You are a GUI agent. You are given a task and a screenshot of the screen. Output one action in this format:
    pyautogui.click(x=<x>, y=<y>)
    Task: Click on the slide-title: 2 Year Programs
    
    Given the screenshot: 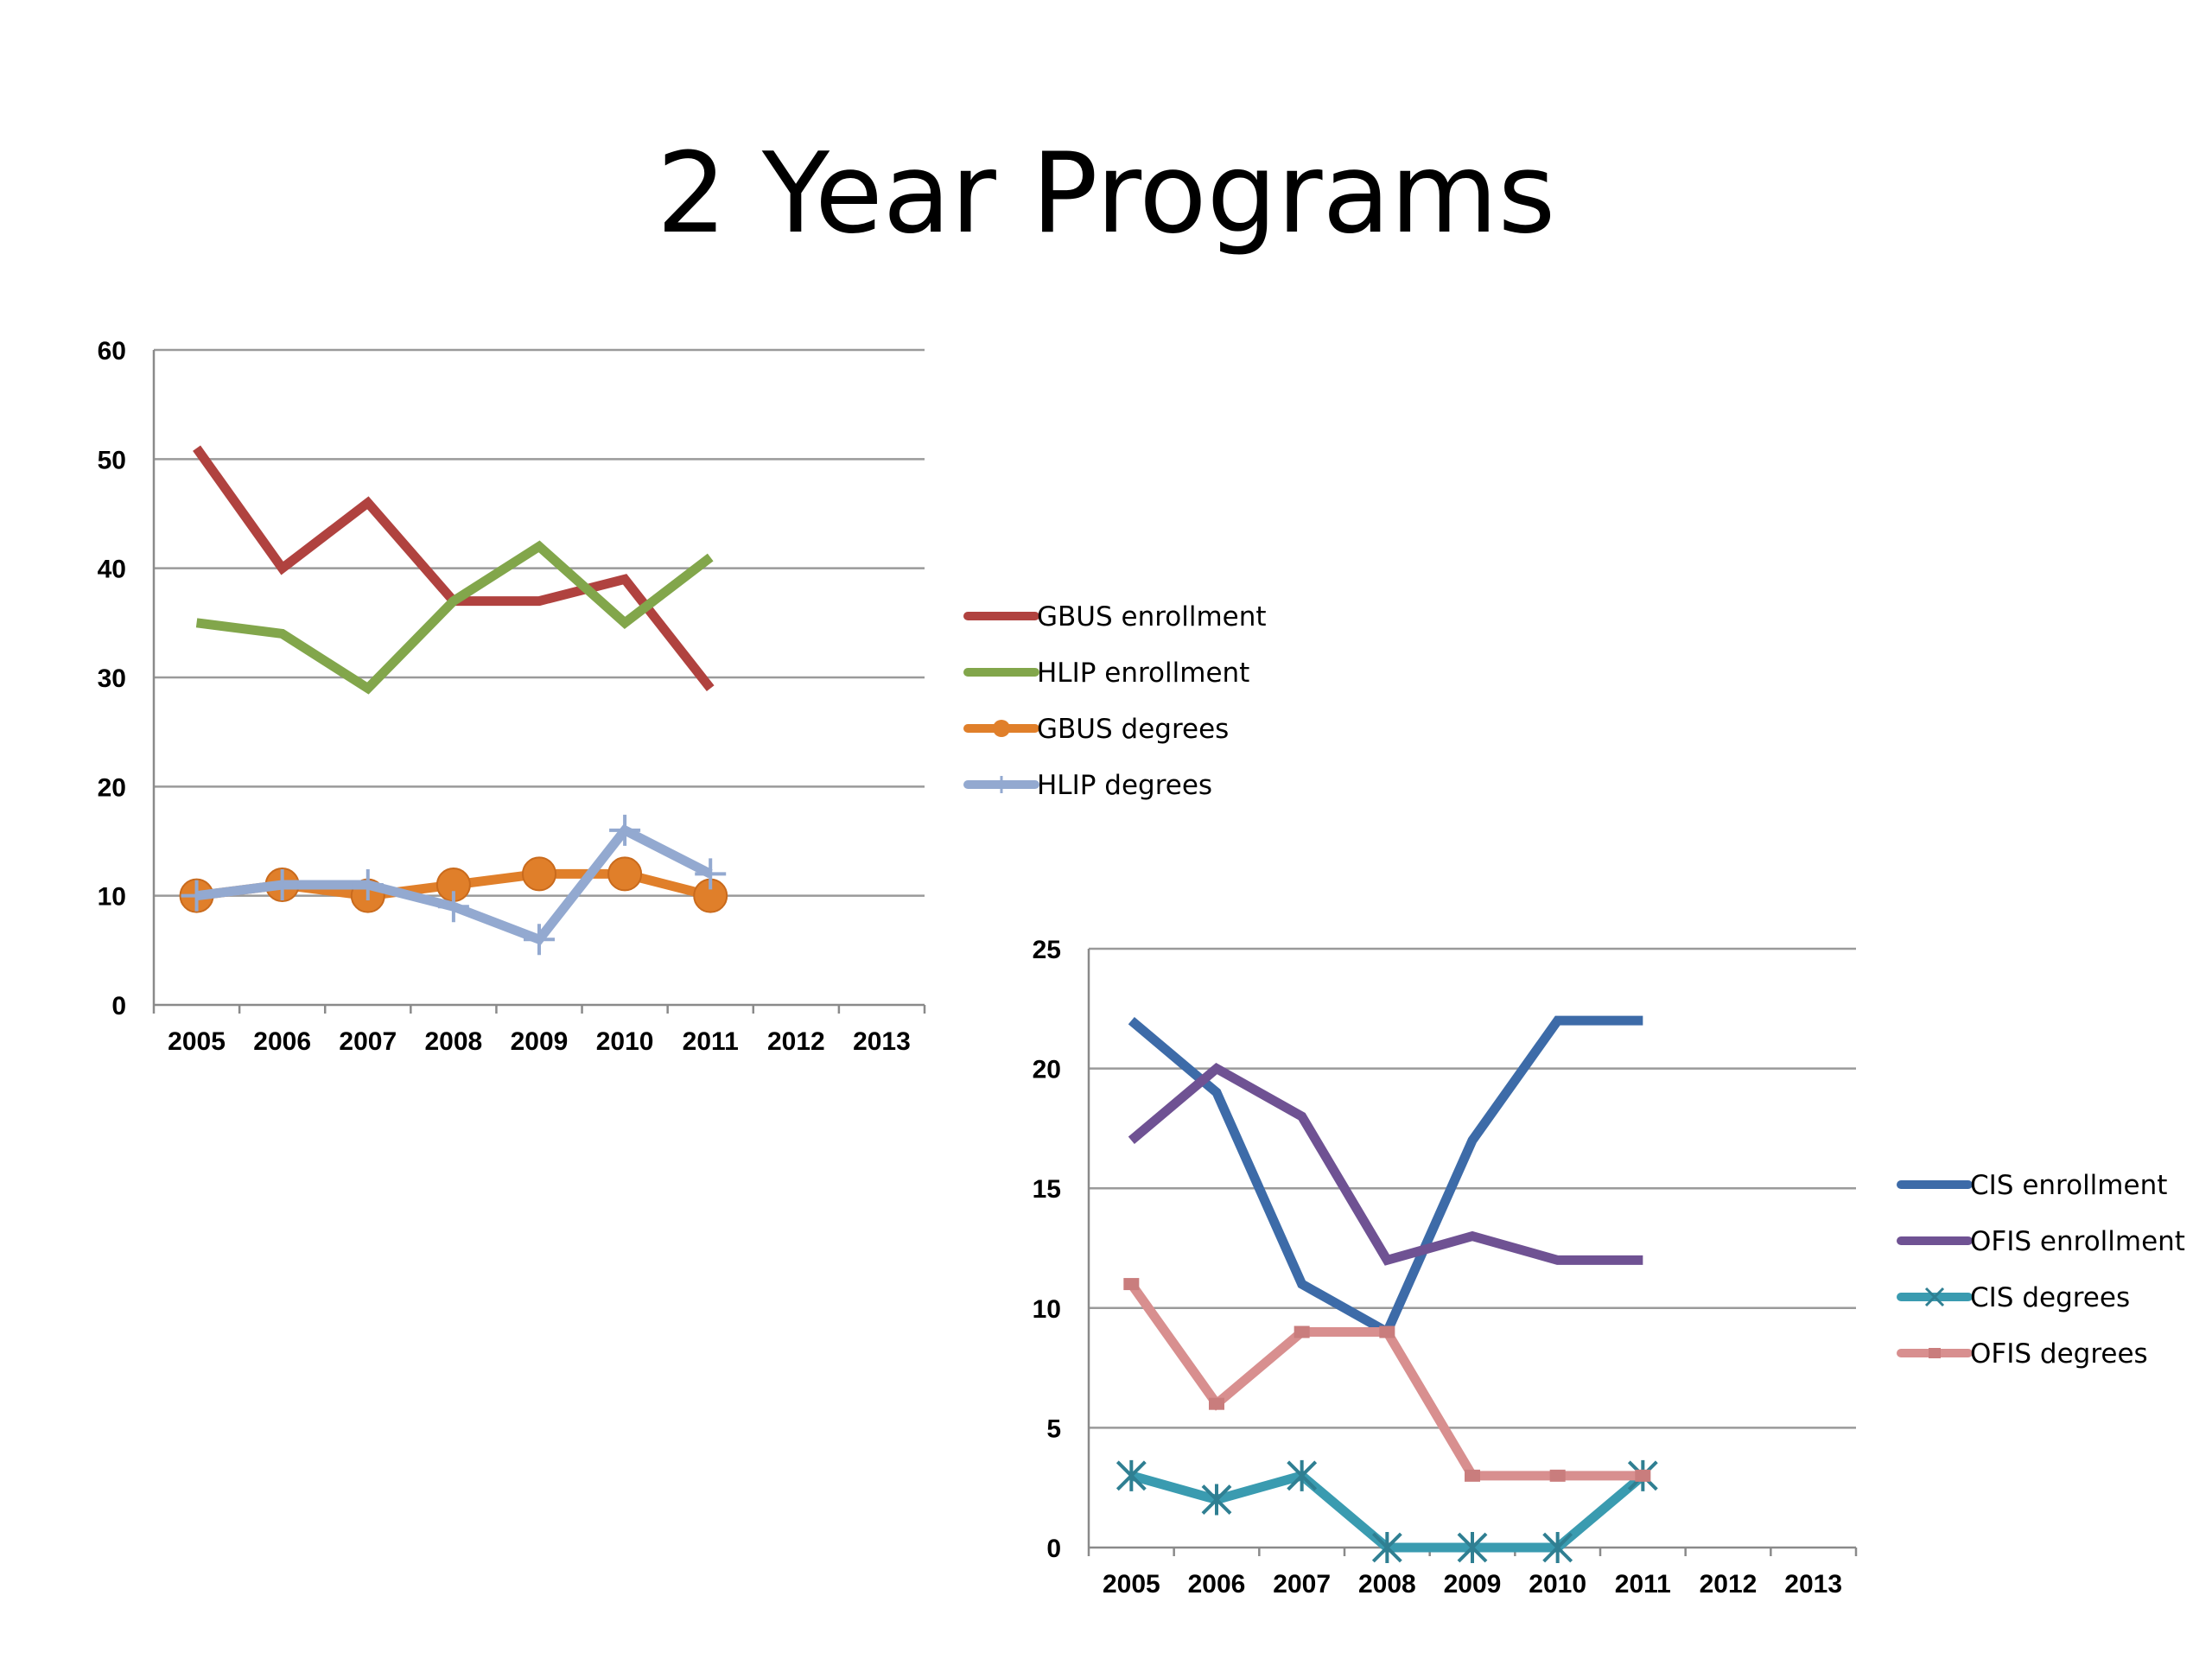 What is the action you would take?
    pyautogui.click(x=1106, y=194)
    